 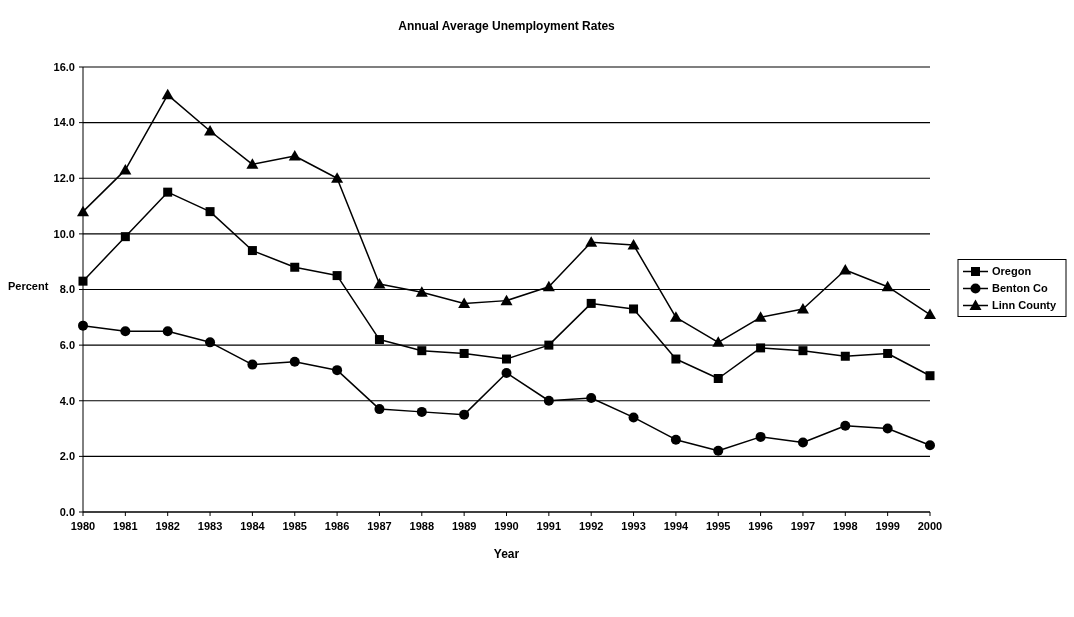 I want to click on x-tick-label: 1992, so click(x=591, y=526).